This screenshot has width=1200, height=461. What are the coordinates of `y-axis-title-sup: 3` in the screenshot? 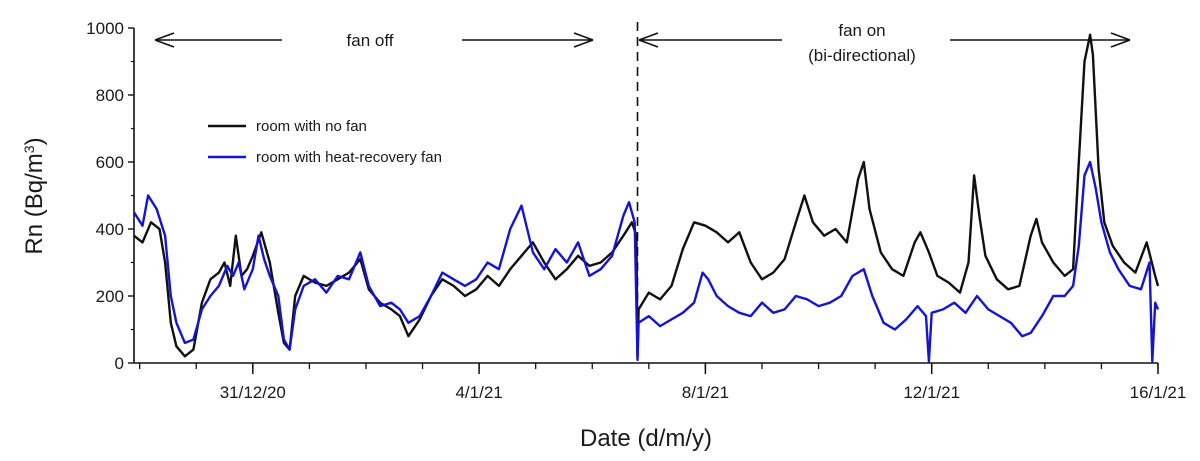 It's located at (29, 149).